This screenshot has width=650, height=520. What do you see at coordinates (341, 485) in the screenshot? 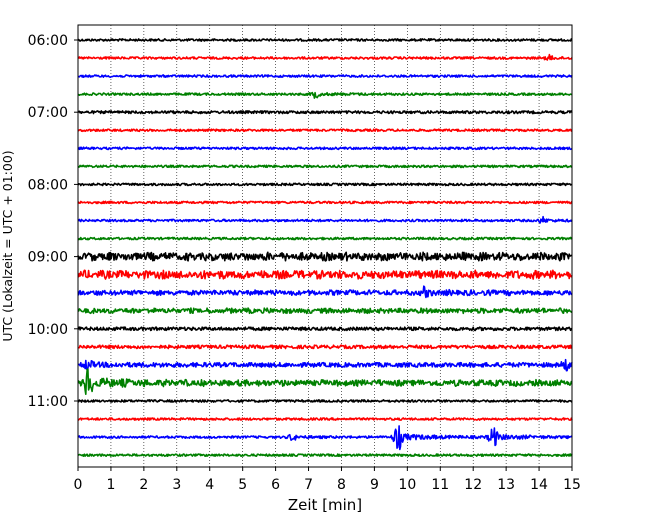
I see `x-tick-label: 8` at bounding box center [341, 485].